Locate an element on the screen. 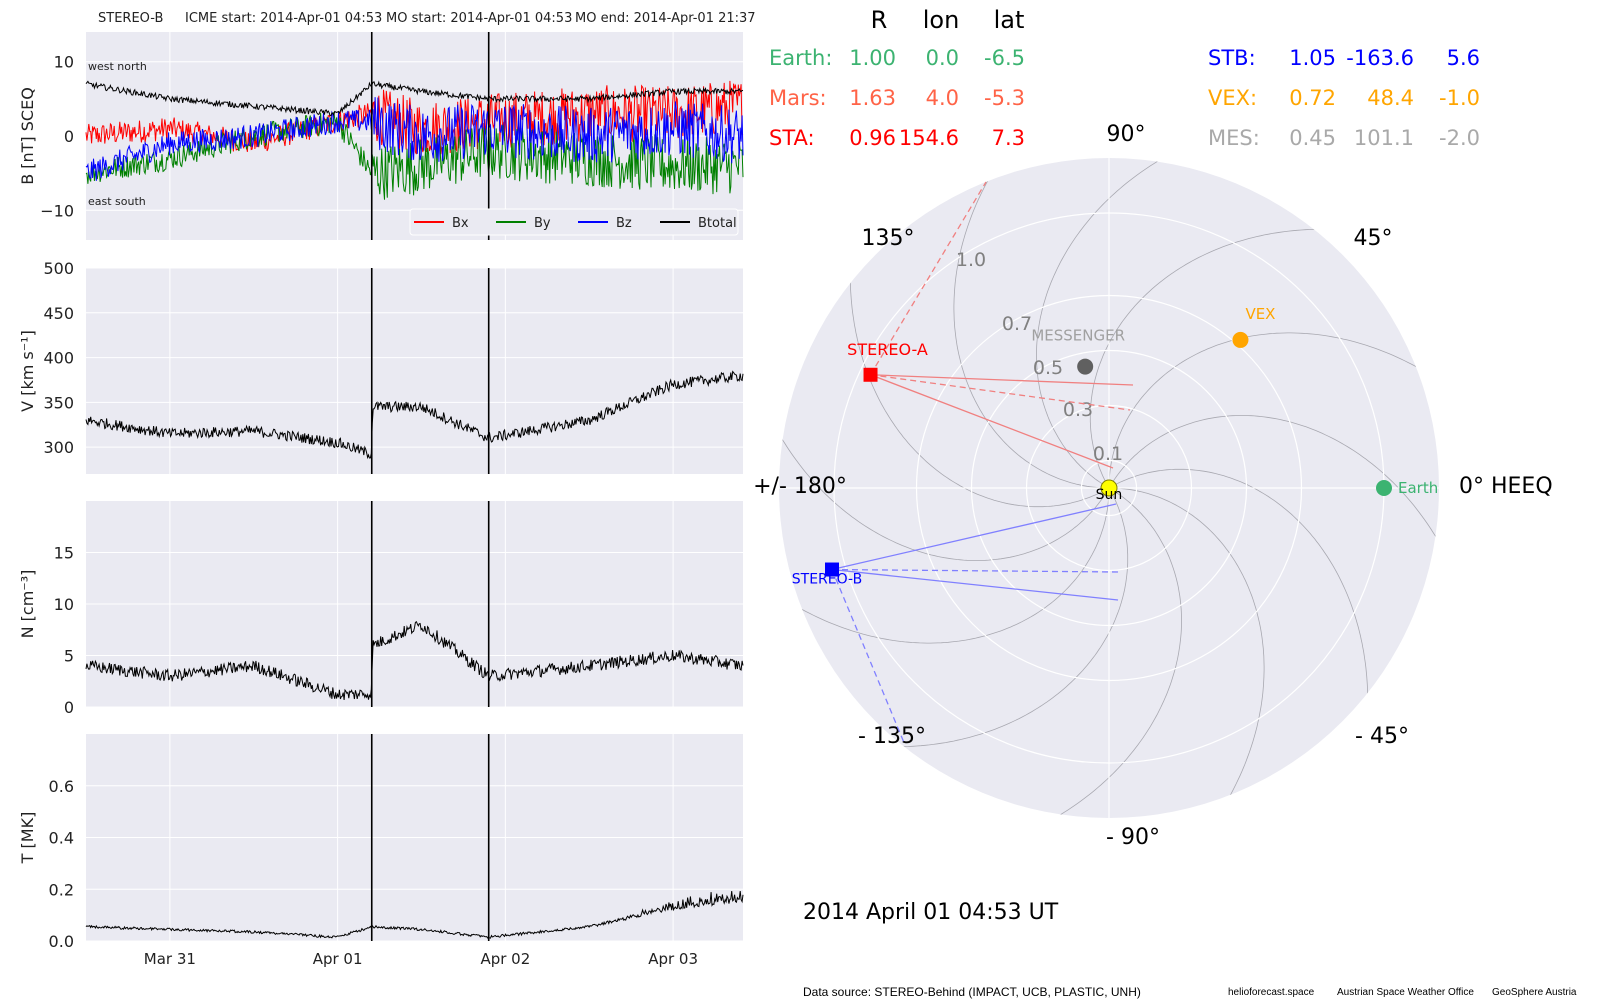 This screenshot has height=1000, width=1600. table-cell-lat: -2.0 is located at coordinates (1459, 138).